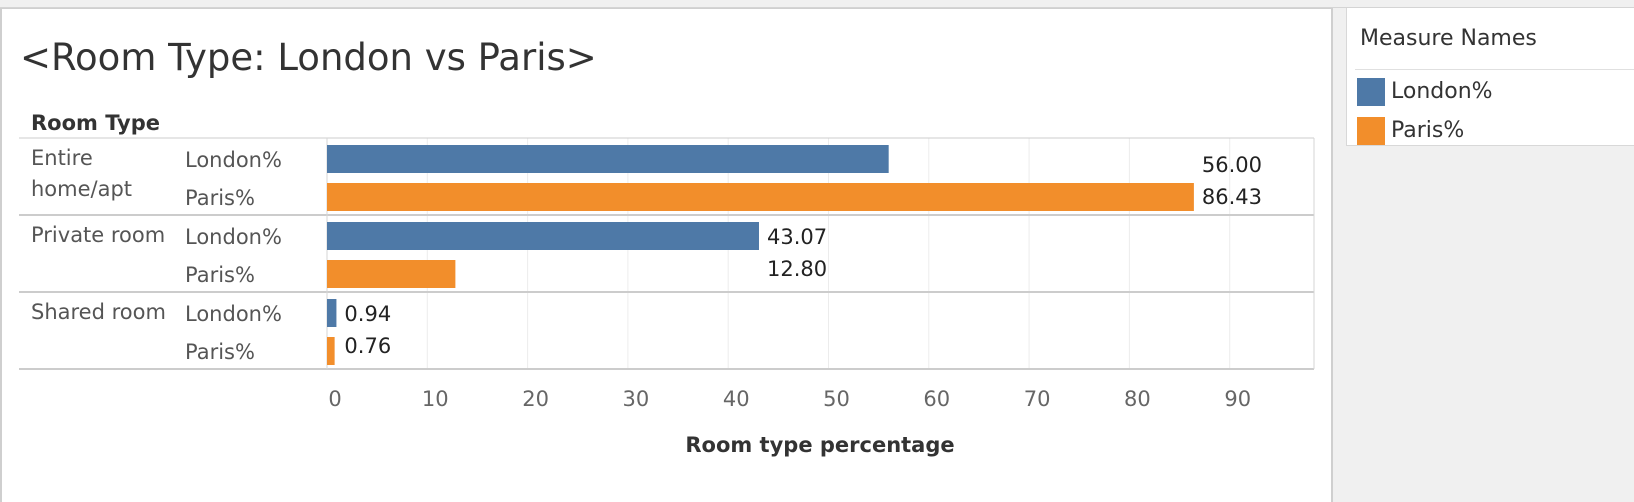 The height and width of the screenshot is (502, 1634). Describe the element at coordinates (435, 399) in the screenshot. I see `x-tick-label: 10` at that location.